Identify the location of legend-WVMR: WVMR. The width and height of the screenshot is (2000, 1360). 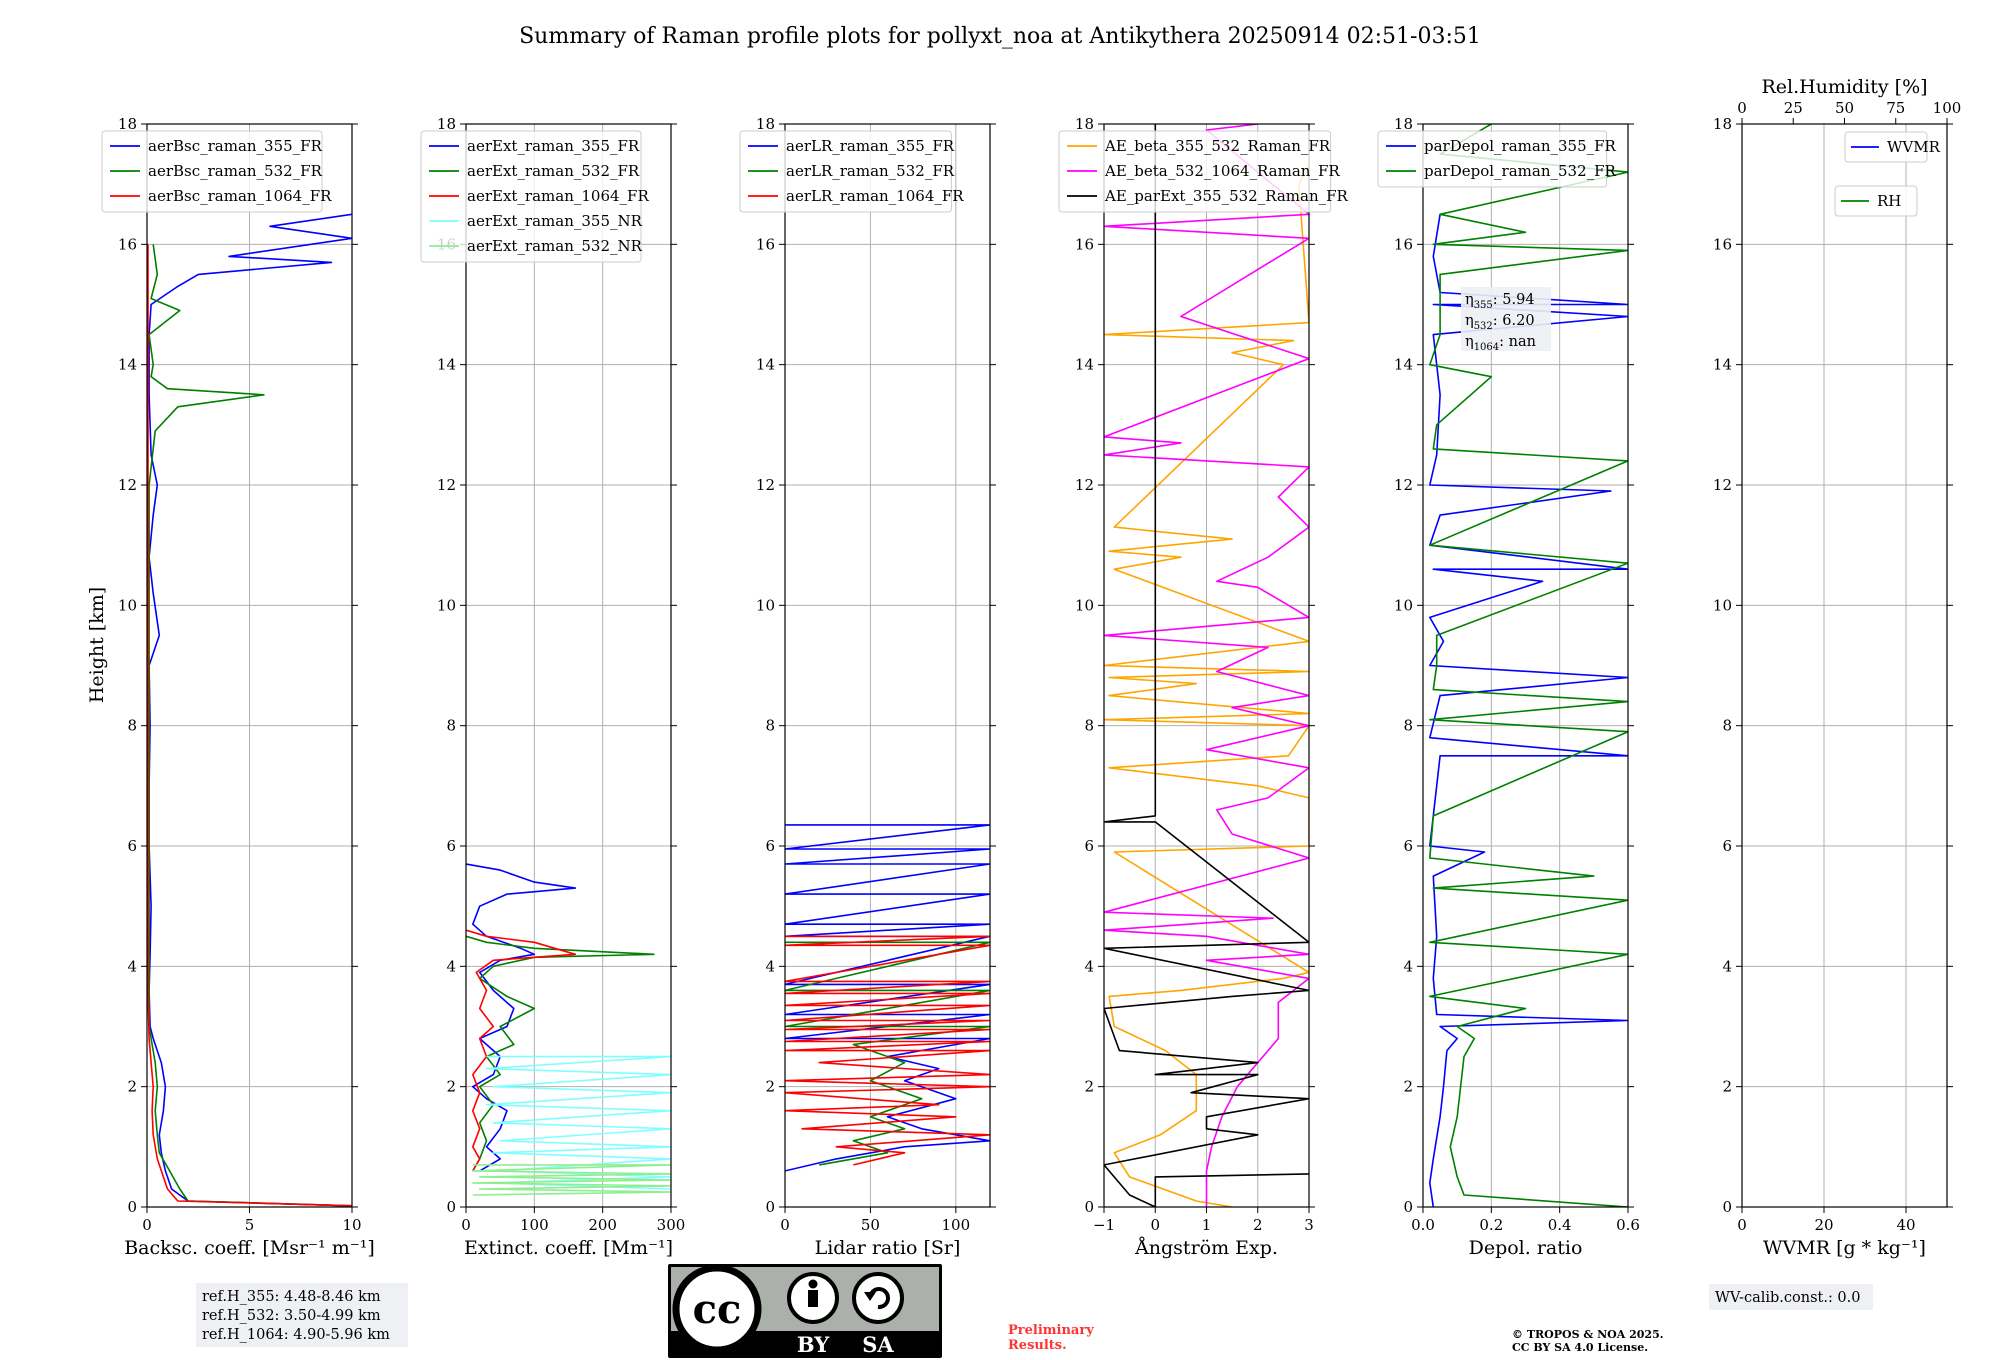
(1892, 147).